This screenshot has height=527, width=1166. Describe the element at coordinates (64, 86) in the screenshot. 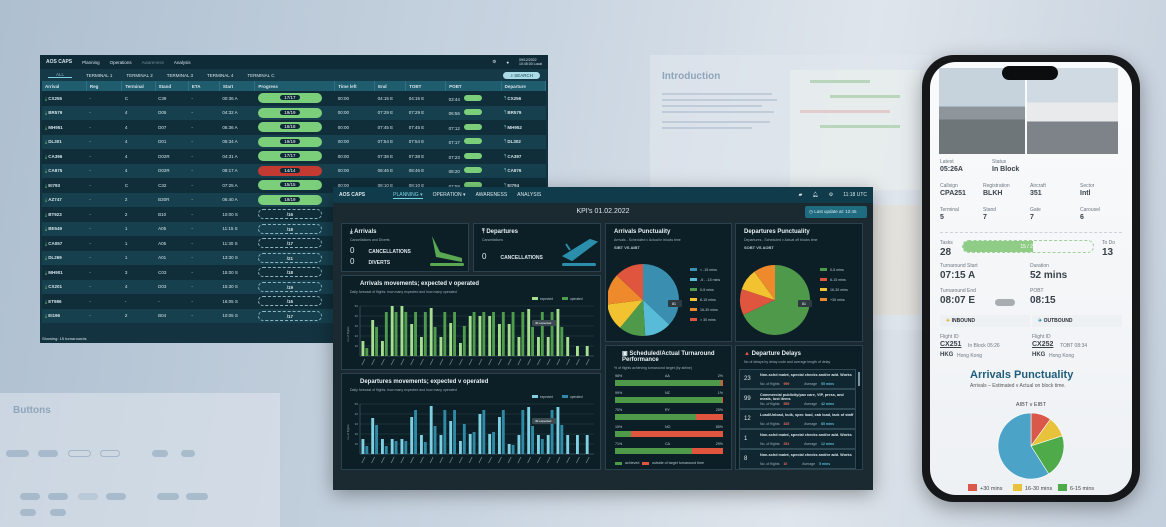

I see `column-header: Arrival` at that location.